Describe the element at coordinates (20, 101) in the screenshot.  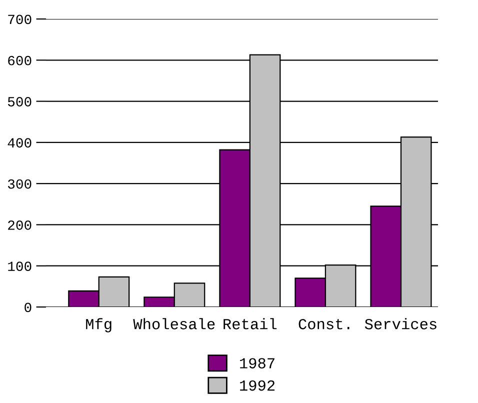
I see `y-tick-label: 500` at that location.